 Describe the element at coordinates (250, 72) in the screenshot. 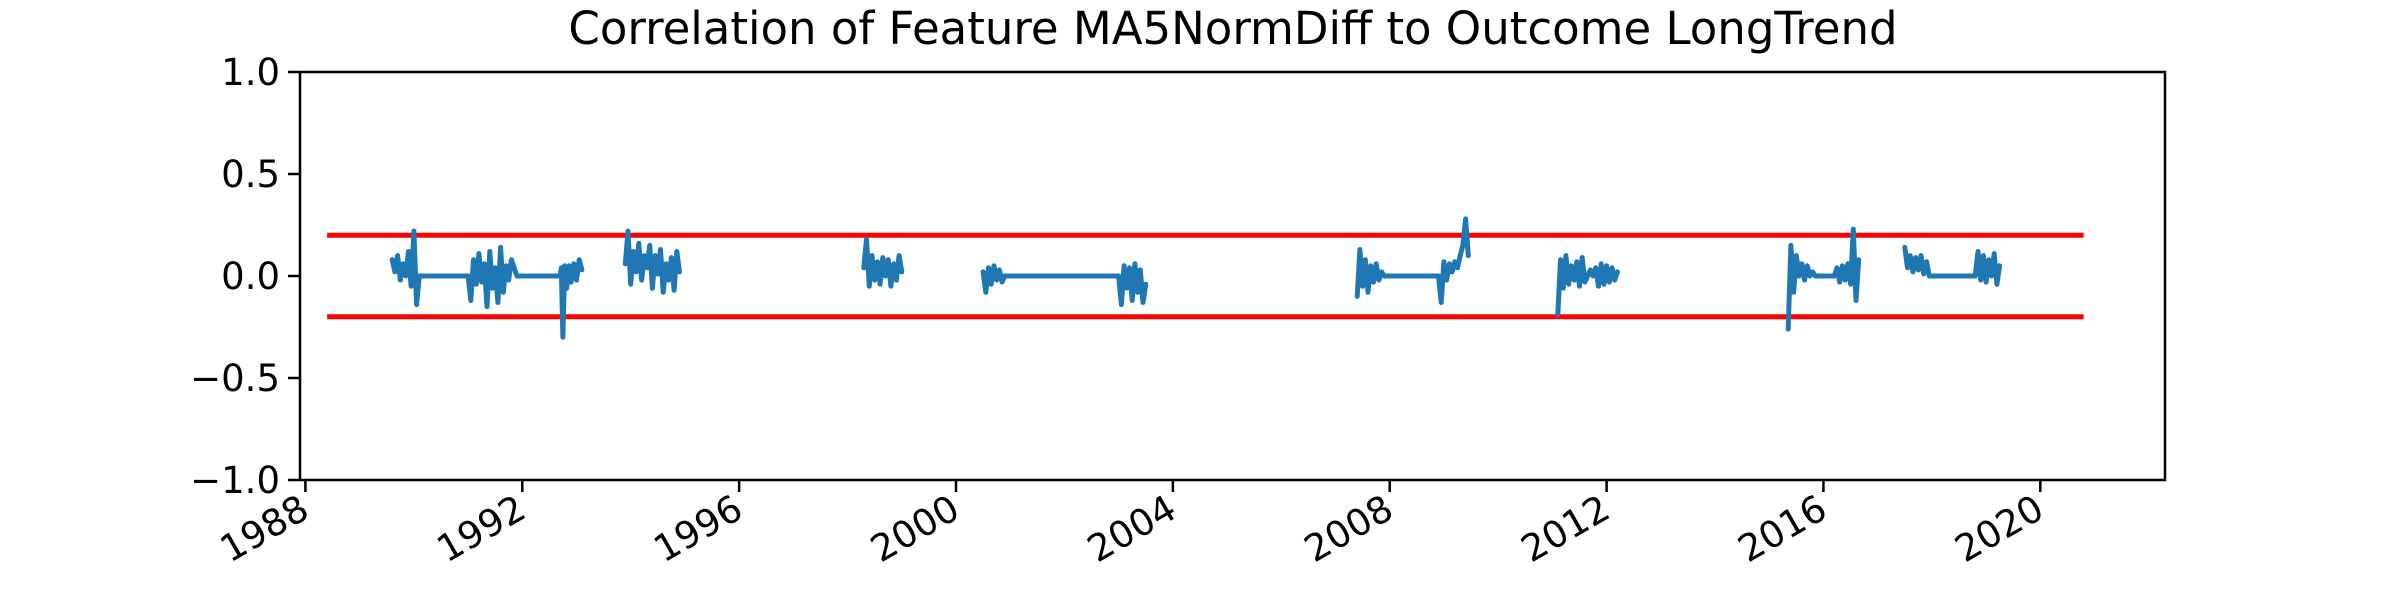

I see `y-tick-label: 1.0` at that location.